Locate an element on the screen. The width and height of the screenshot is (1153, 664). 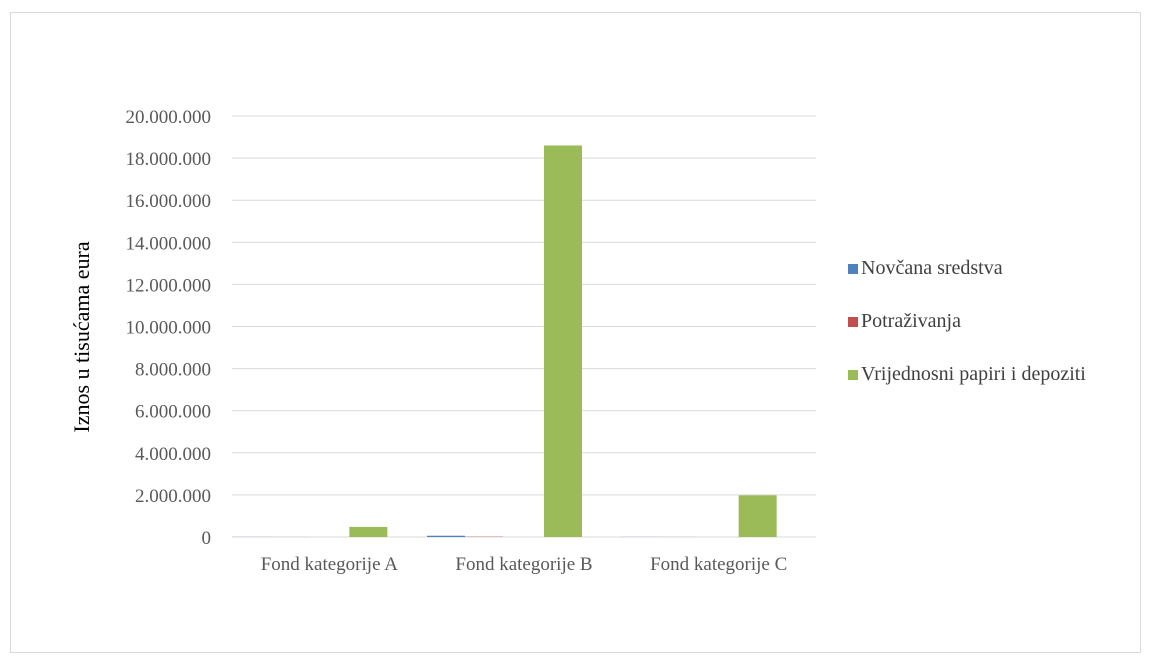
x-tick-label: Fond kategorije B is located at coordinates (523, 564).